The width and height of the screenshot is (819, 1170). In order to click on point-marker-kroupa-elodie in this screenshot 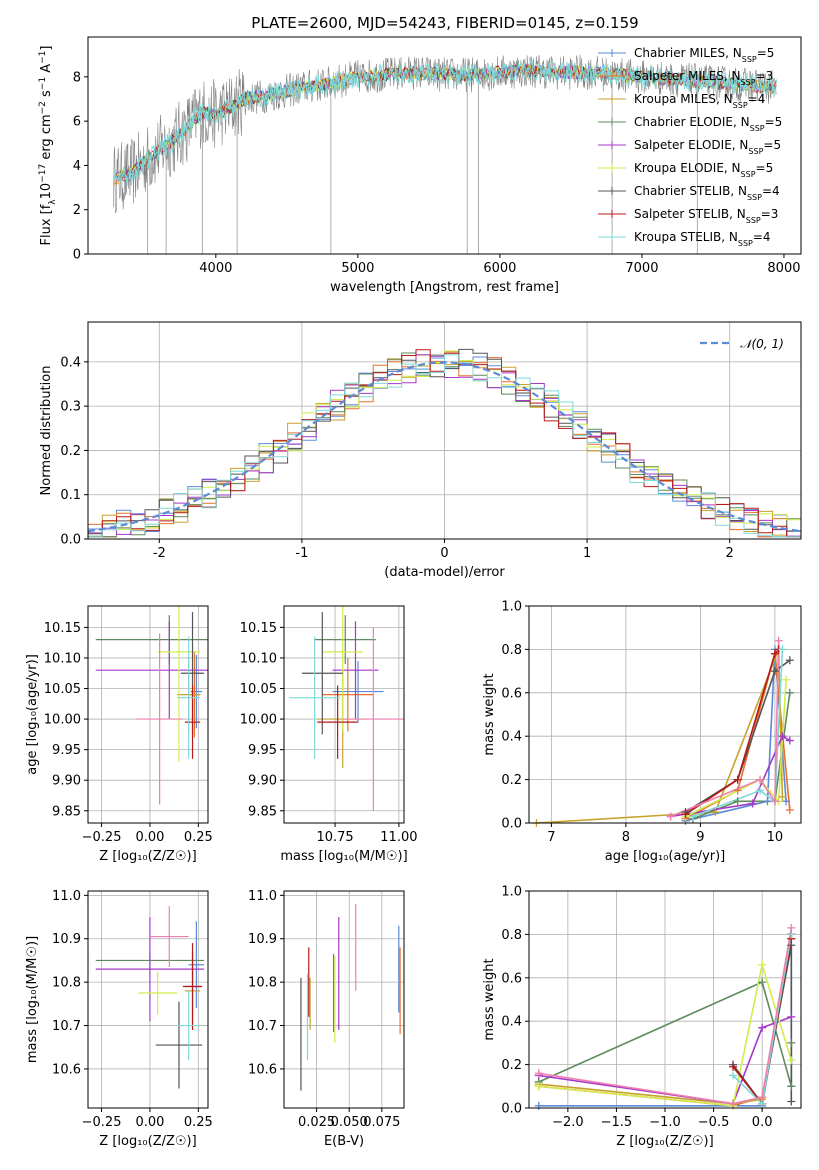, I will do `click(762, 964)`.